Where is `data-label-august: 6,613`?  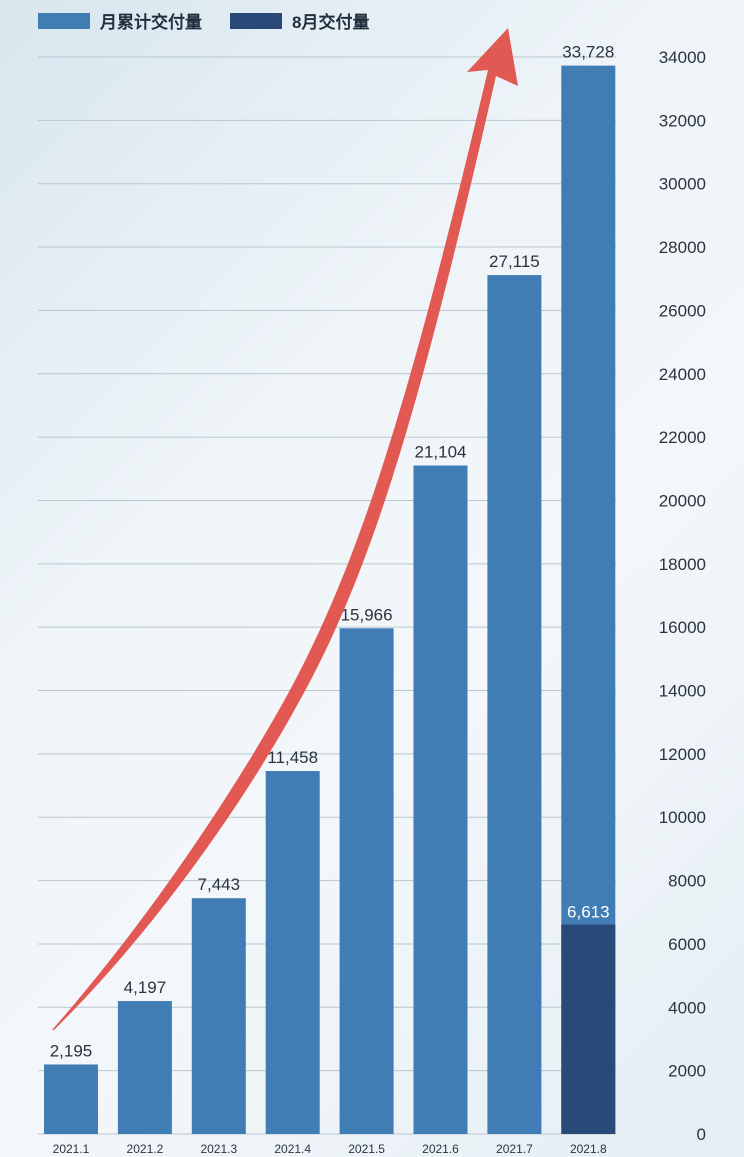 data-label-august: 6,613 is located at coordinates (588, 912).